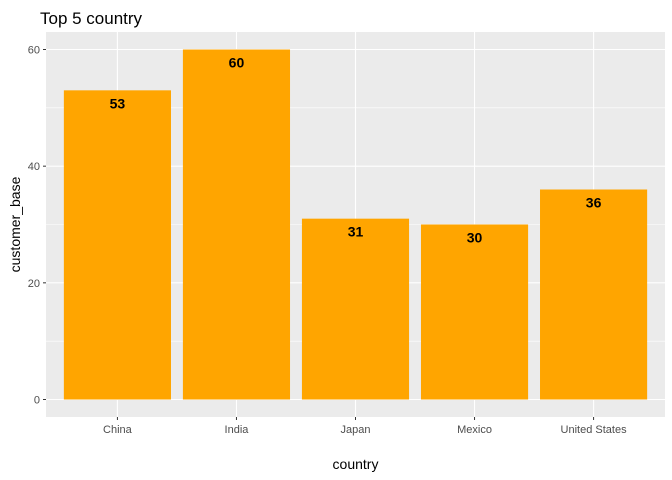 Image resolution: width=672 pixels, height=480 pixels. I want to click on chart-title: Top 5 country, so click(91, 18).